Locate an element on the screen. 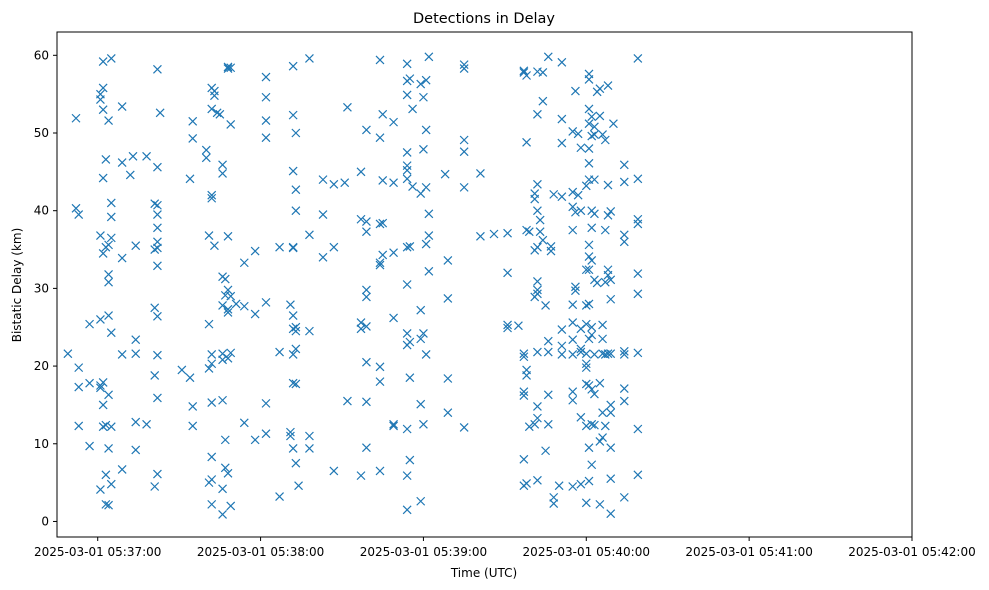  chart-title: Detections in Delay is located at coordinates (484, 19).